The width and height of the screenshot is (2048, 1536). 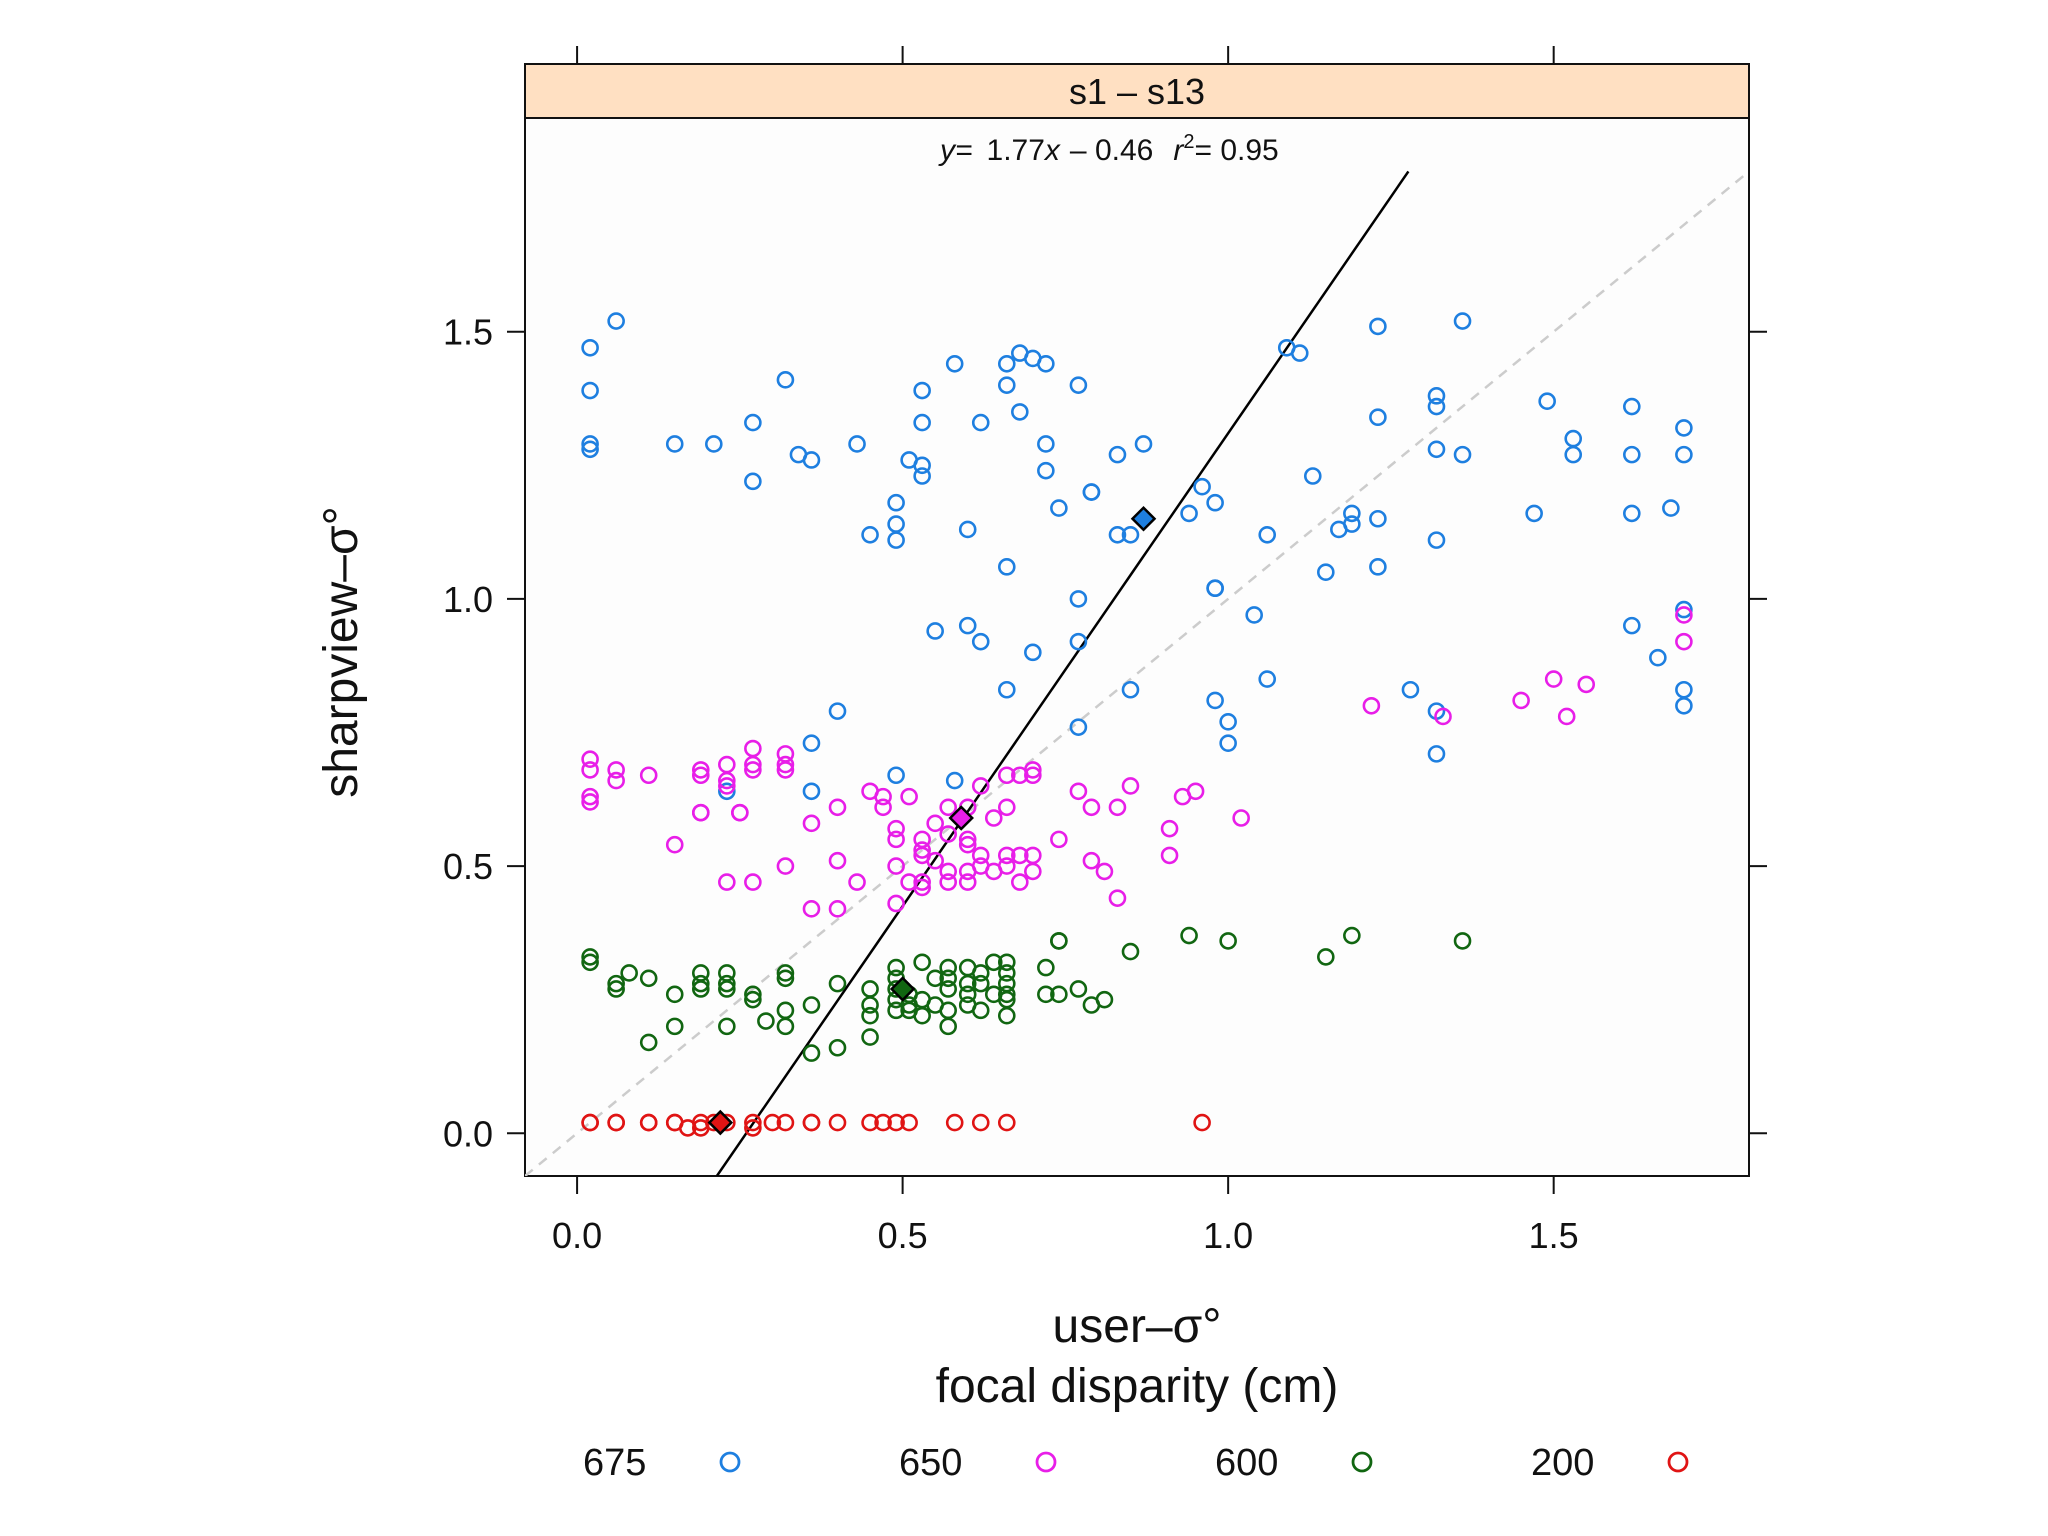 I want to click on equation-r-exponent: 2, so click(x=1188, y=142).